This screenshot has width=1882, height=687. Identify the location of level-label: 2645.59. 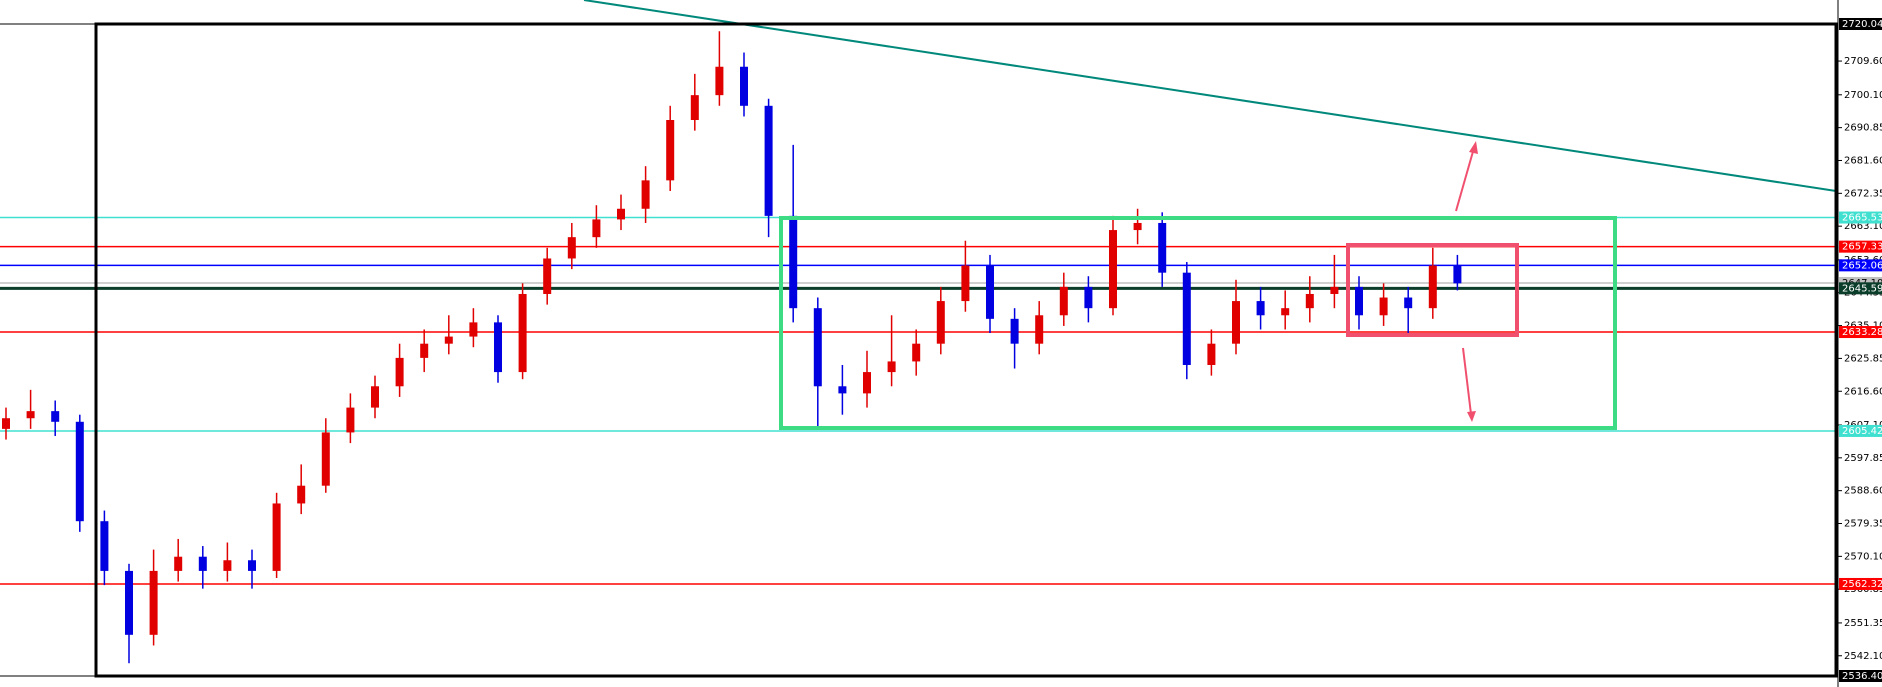
(1862, 288).